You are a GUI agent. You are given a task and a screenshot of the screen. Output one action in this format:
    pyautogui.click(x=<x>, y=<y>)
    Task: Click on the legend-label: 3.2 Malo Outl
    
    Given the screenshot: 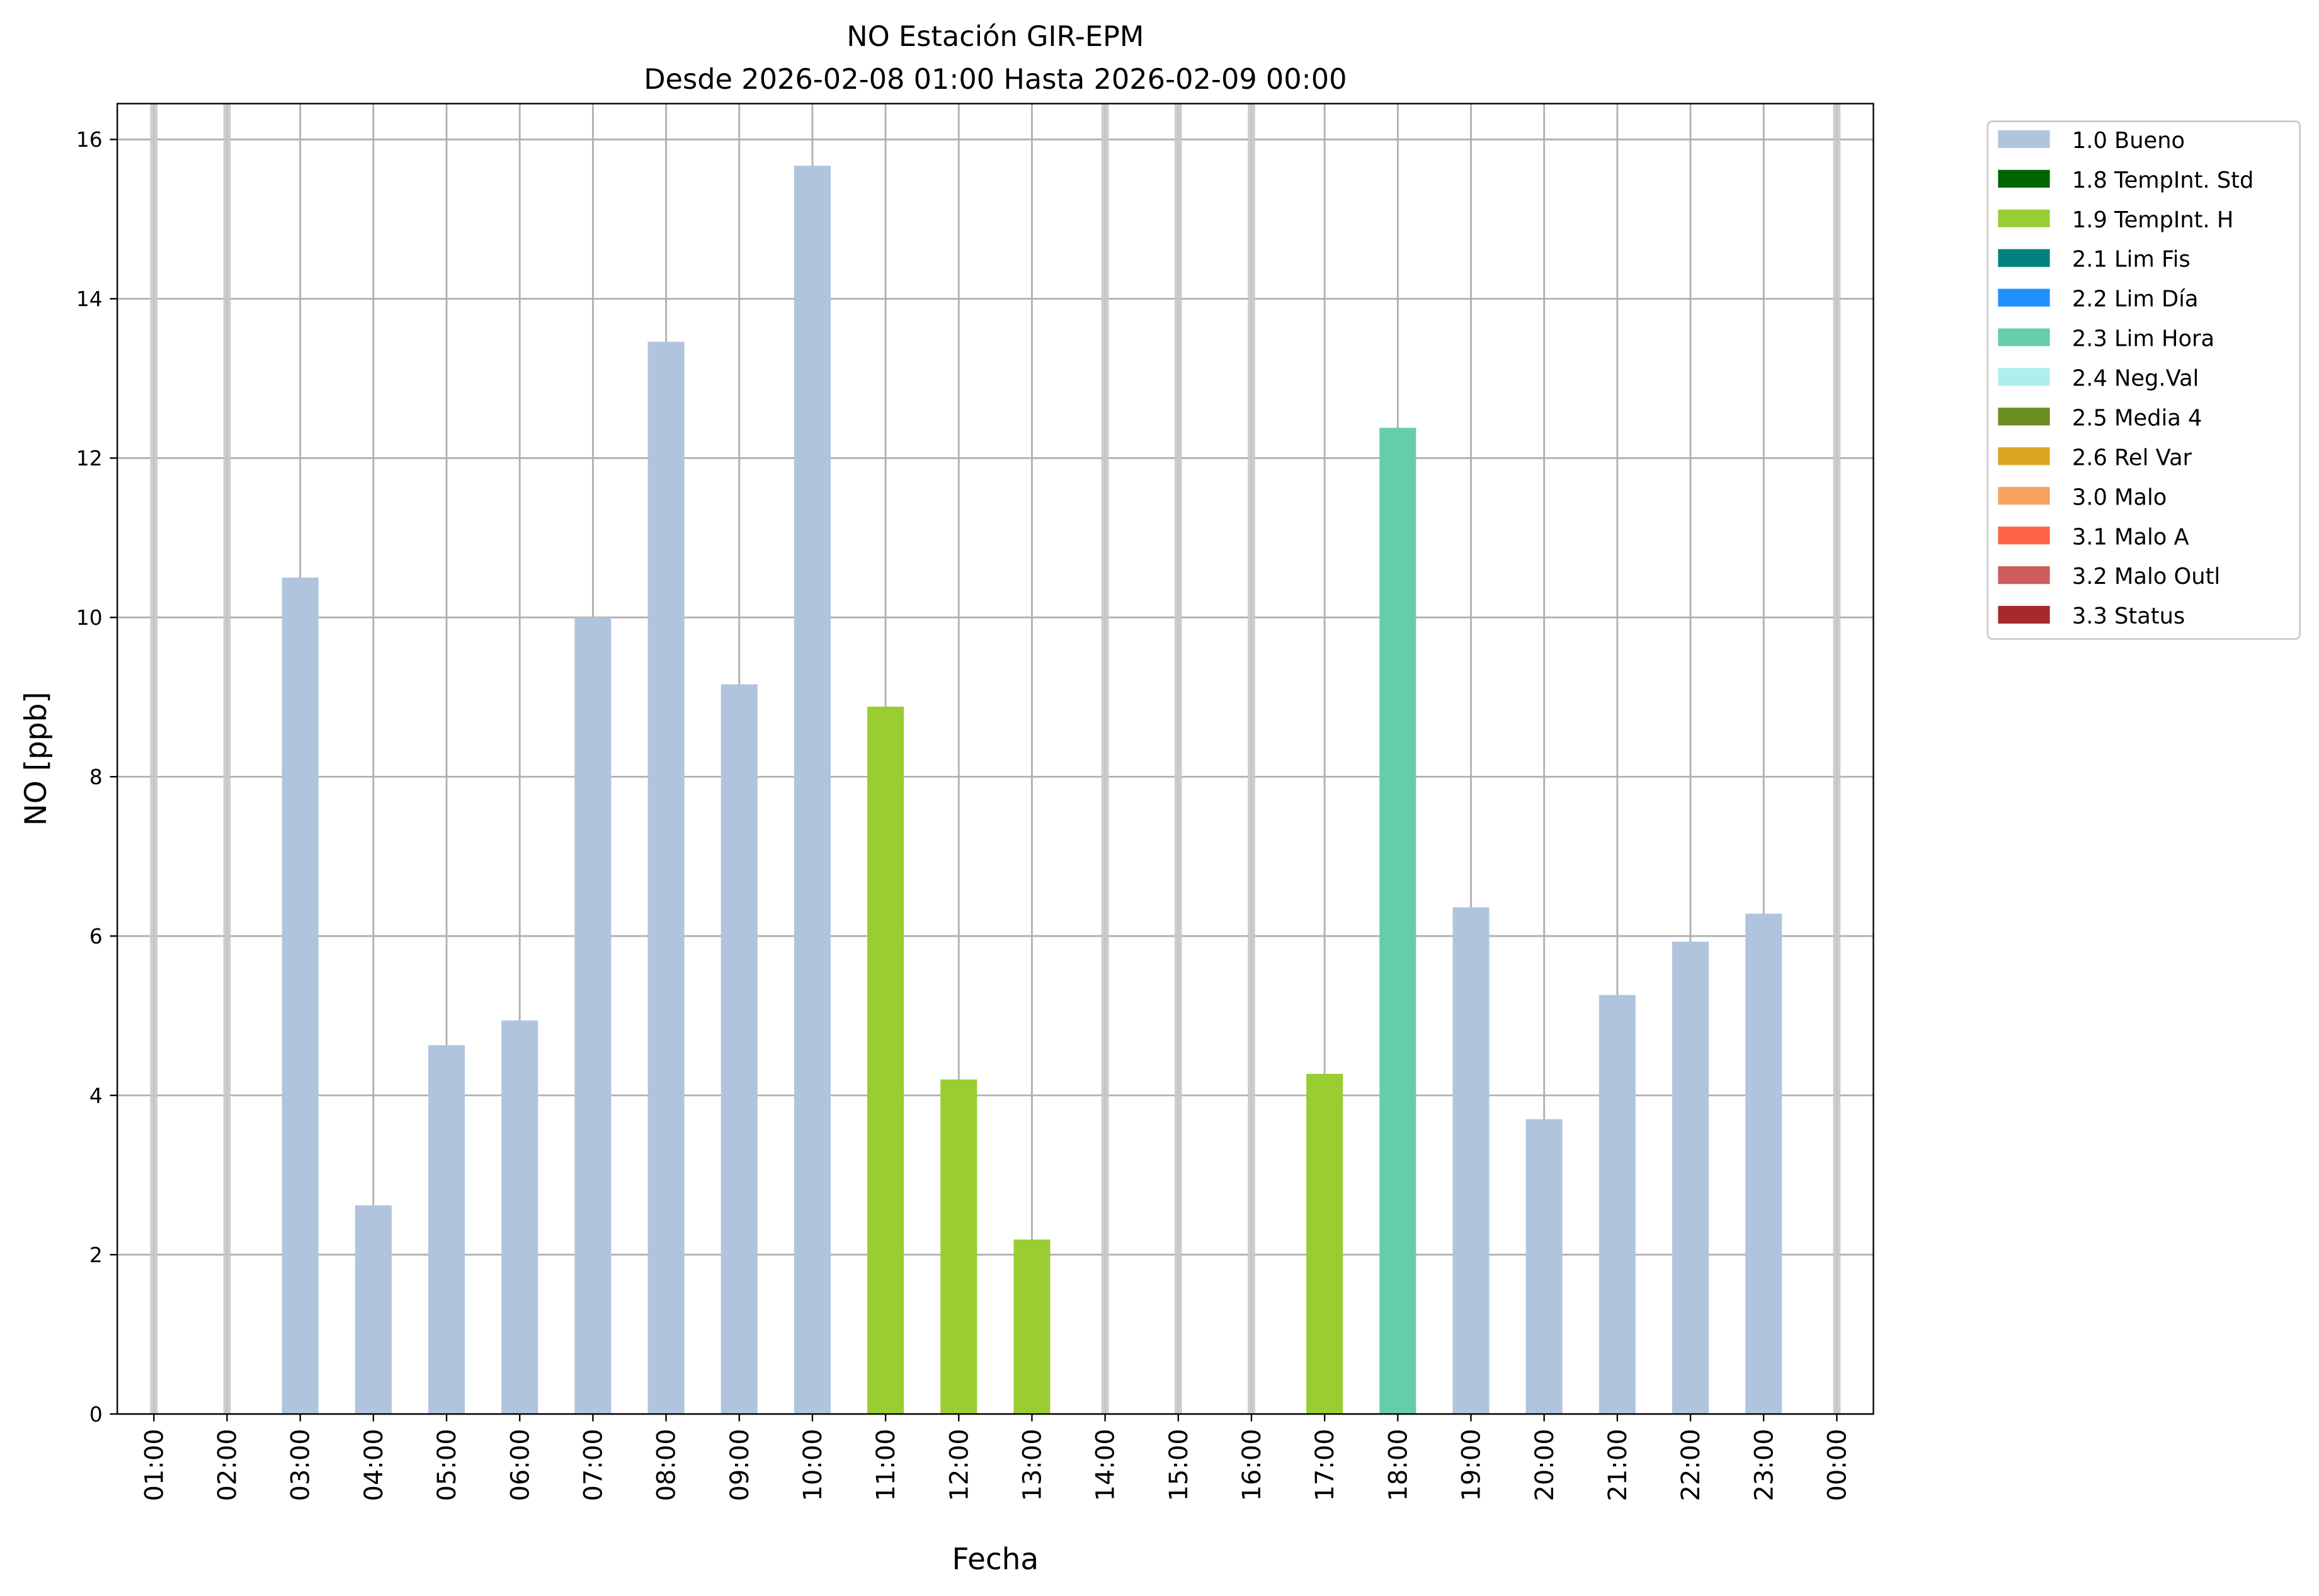 What is the action you would take?
    pyautogui.click(x=2146, y=577)
    